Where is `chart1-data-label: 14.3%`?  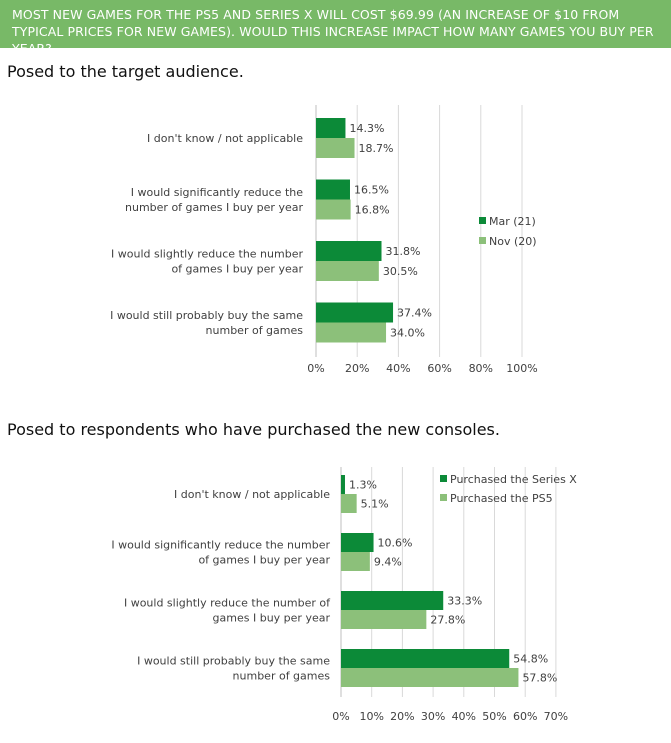
chart1-data-label: 14.3% is located at coordinates (366, 128).